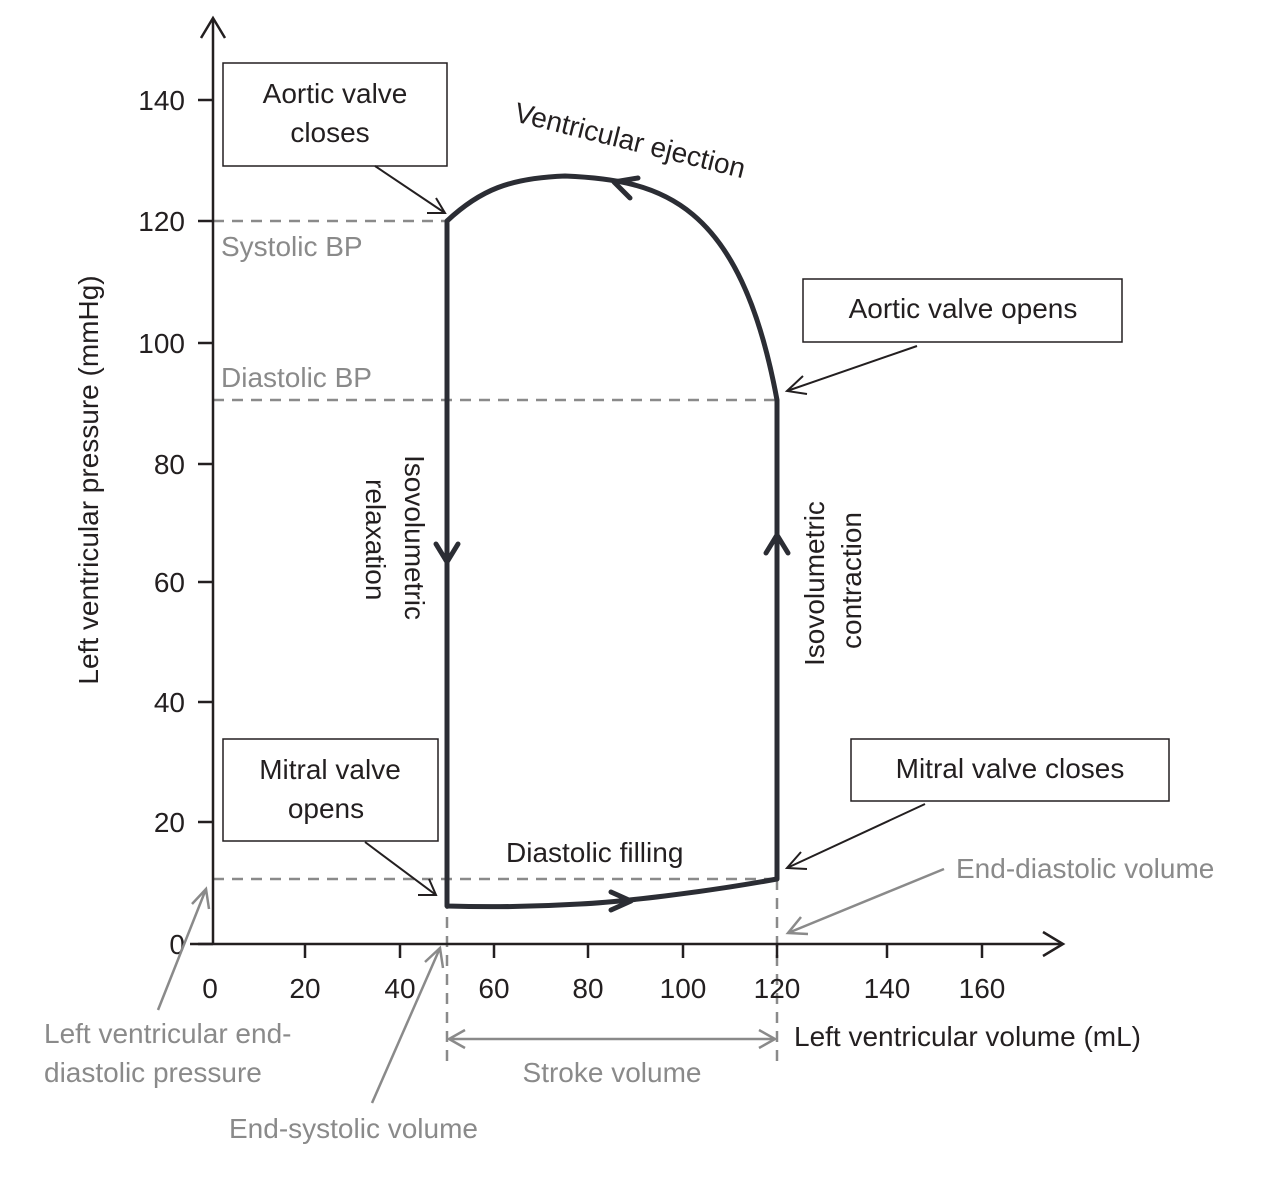  Describe the element at coordinates (161, 221) in the screenshot. I see `y-tick-label: 120` at that location.